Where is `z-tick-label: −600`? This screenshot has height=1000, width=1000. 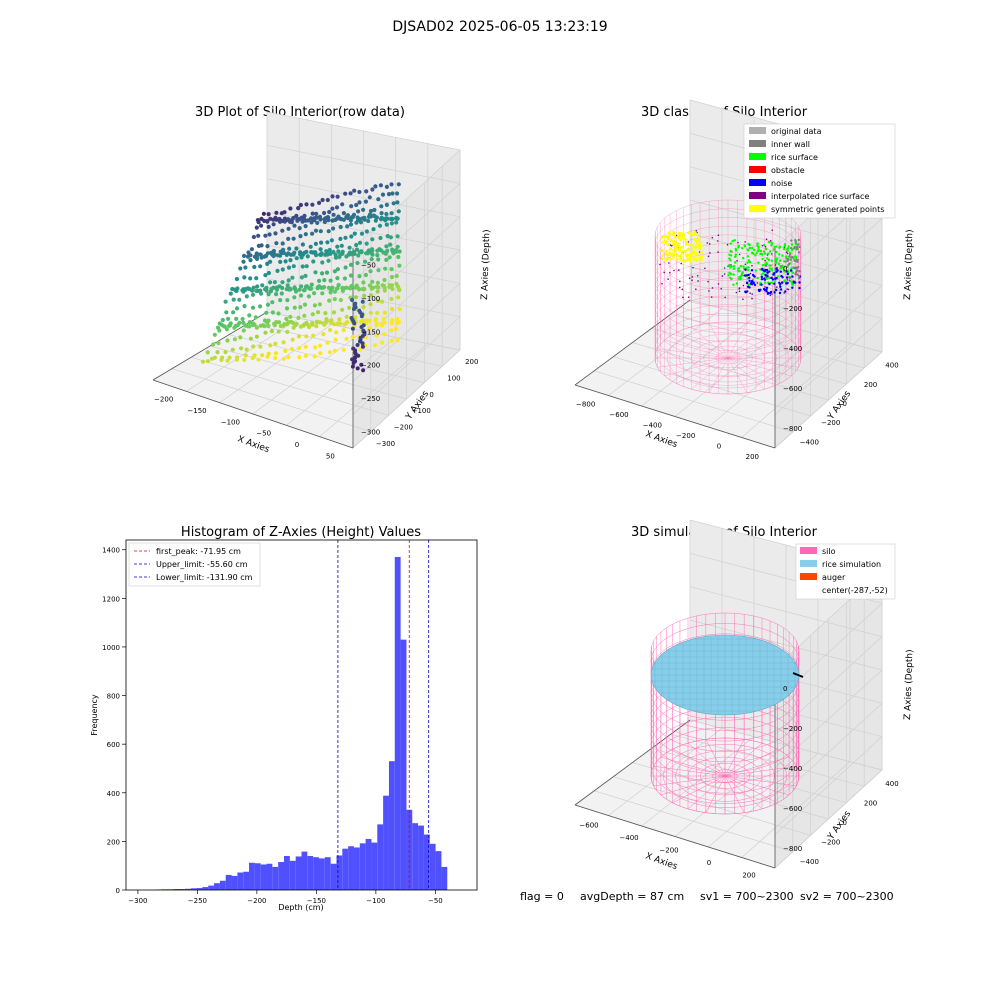
z-tick-label: −600 is located at coordinates (792, 389).